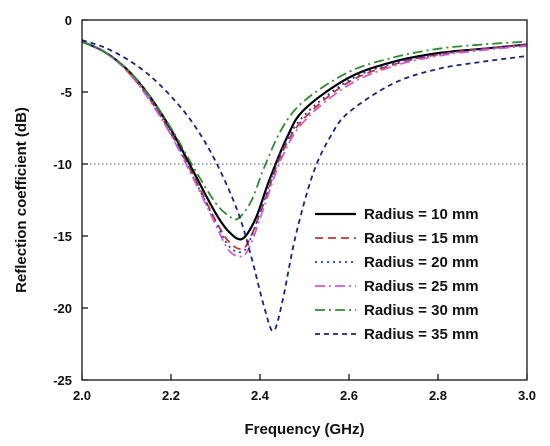 The image size is (550, 446). Describe the element at coordinates (421, 310) in the screenshot. I see `legend-label-5: Radius = 30 mm` at that location.